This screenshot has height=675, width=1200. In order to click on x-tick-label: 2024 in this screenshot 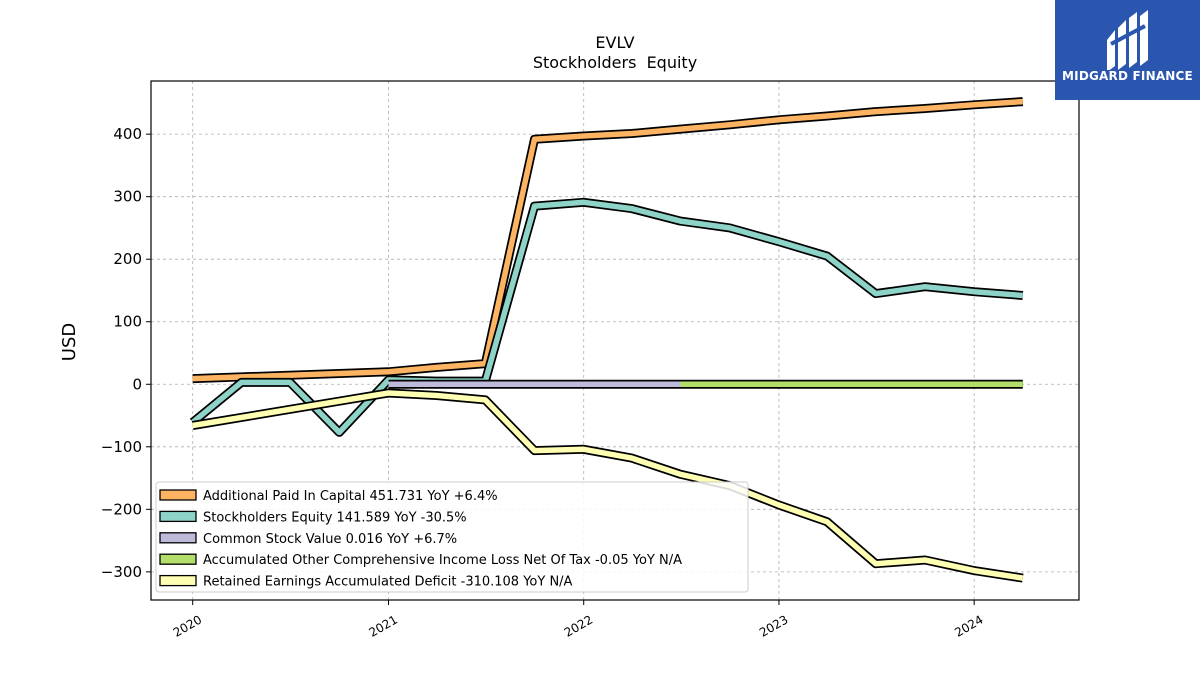, I will do `click(968, 625)`.